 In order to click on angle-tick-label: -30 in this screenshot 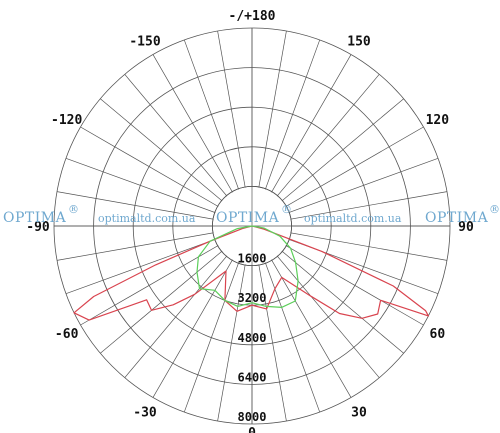, I will do `click(145, 412)`.